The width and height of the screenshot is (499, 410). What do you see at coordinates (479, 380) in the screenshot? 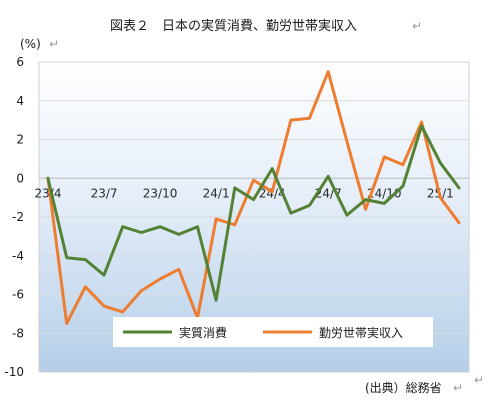
I see `corner-return-mark: ↵` at bounding box center [479, 380].